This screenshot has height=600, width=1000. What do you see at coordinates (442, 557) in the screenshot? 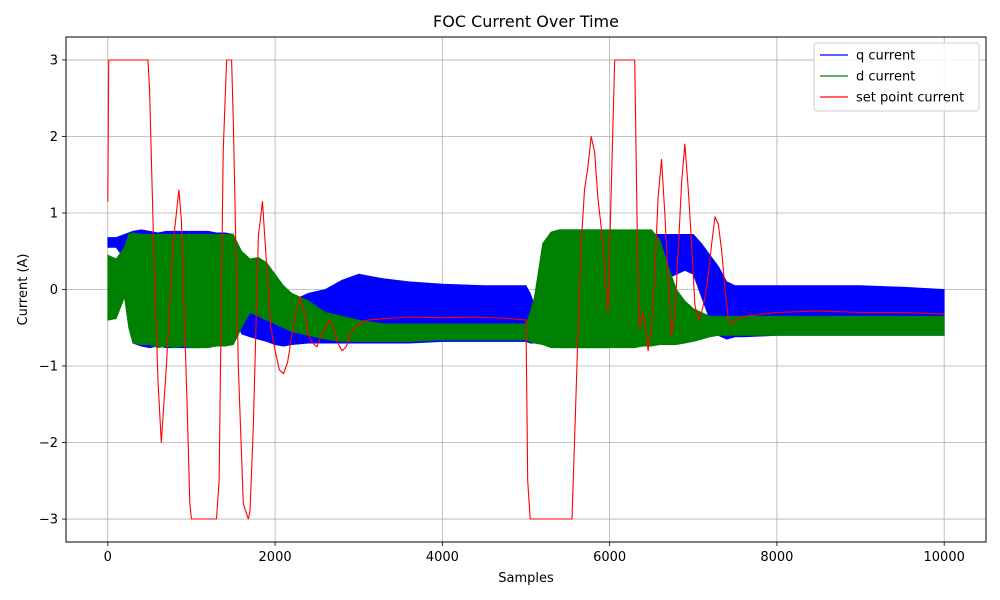
I see `x-tick-label: 4000` at bounding box center [442, 557].